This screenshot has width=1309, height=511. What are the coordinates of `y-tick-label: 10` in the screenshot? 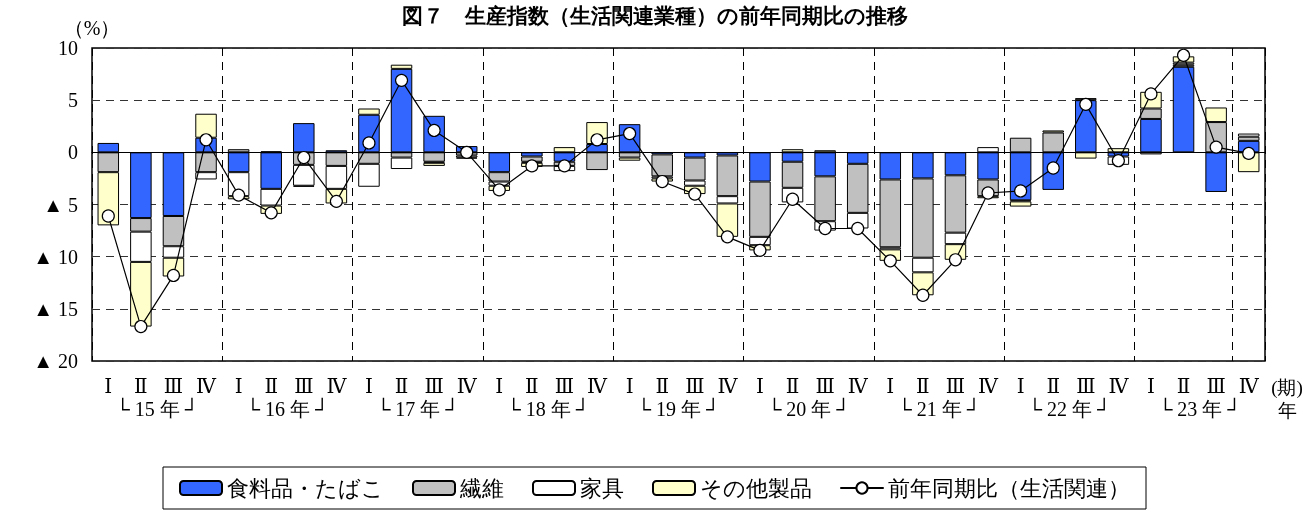 It's located at (68, 48).